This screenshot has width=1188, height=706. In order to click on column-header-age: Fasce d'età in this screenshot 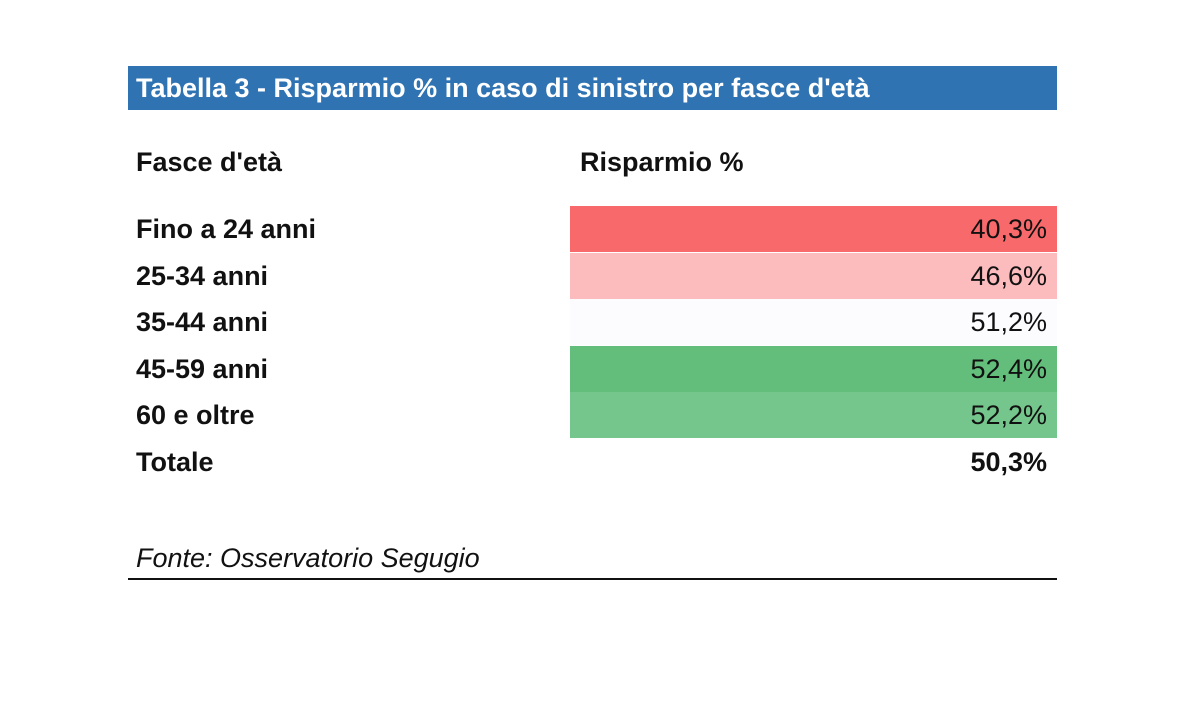, I will do `click(209, 162)`.